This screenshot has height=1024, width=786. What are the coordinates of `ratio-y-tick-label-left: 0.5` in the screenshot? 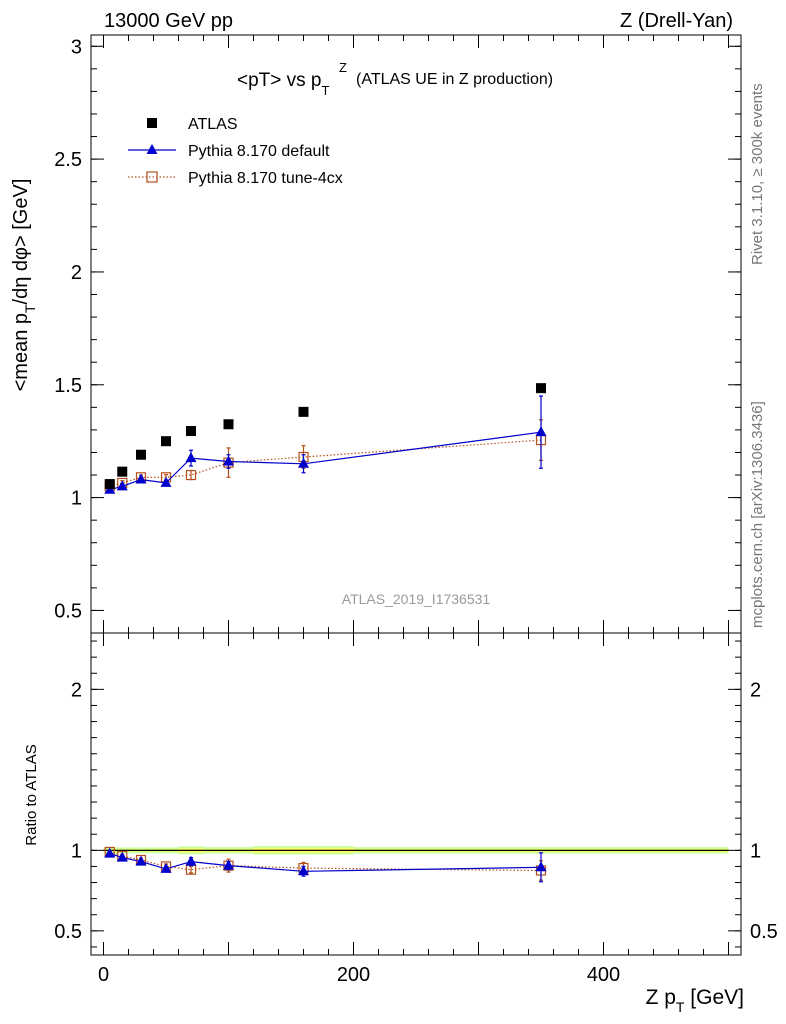 It's located at (68, 932).